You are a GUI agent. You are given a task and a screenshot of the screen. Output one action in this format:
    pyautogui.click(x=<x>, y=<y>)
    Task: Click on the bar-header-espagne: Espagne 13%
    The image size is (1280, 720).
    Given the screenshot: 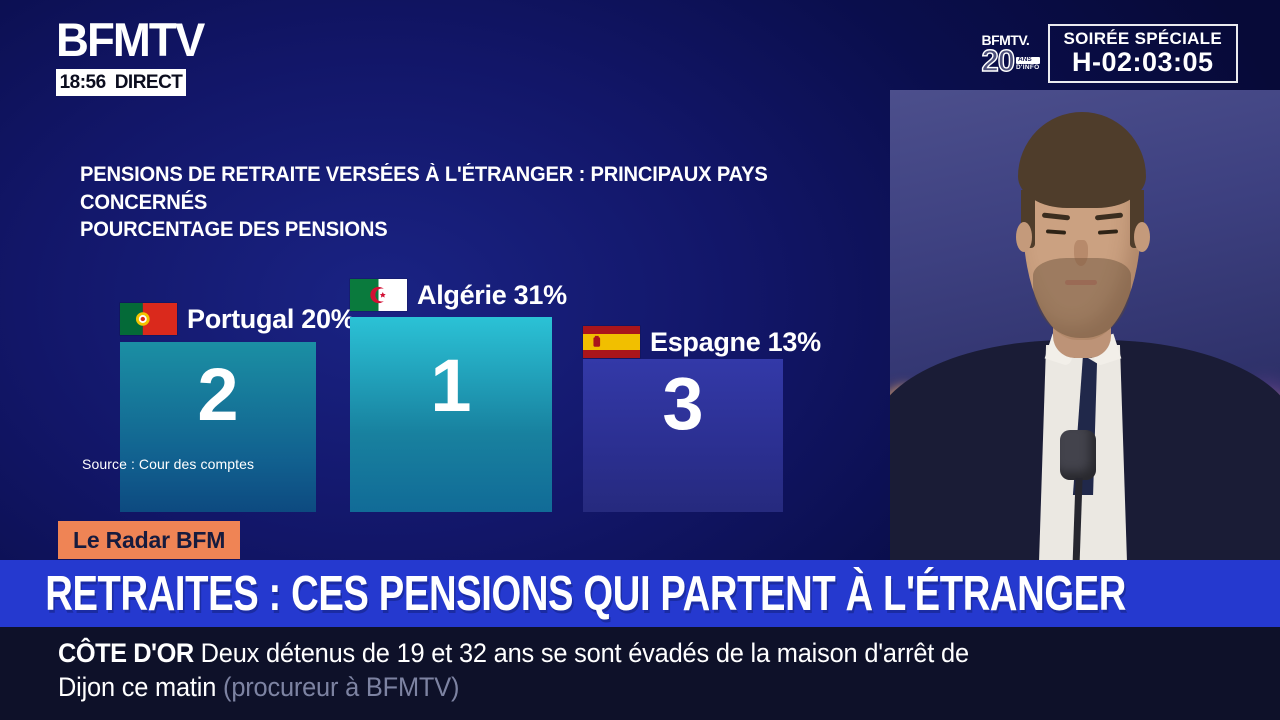 What is the action you would take?
    pyautogui.click(x=702, y=342)
    